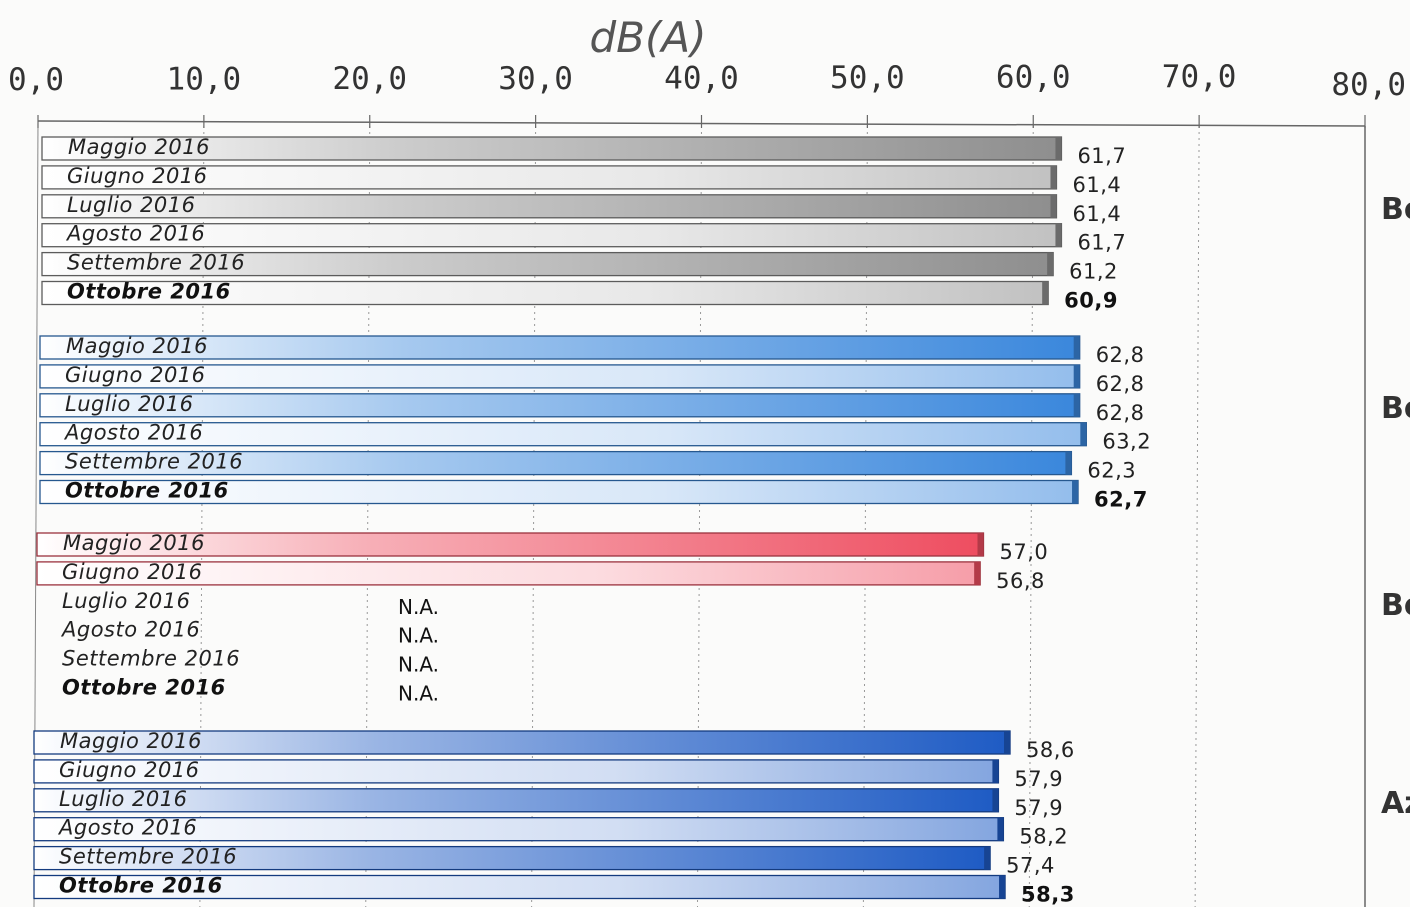  What do you see at coordinates (581, 209) in the screenshot?
I see `bar-row: 61,4 Luglio 2016` at bounding box center [581, 209].